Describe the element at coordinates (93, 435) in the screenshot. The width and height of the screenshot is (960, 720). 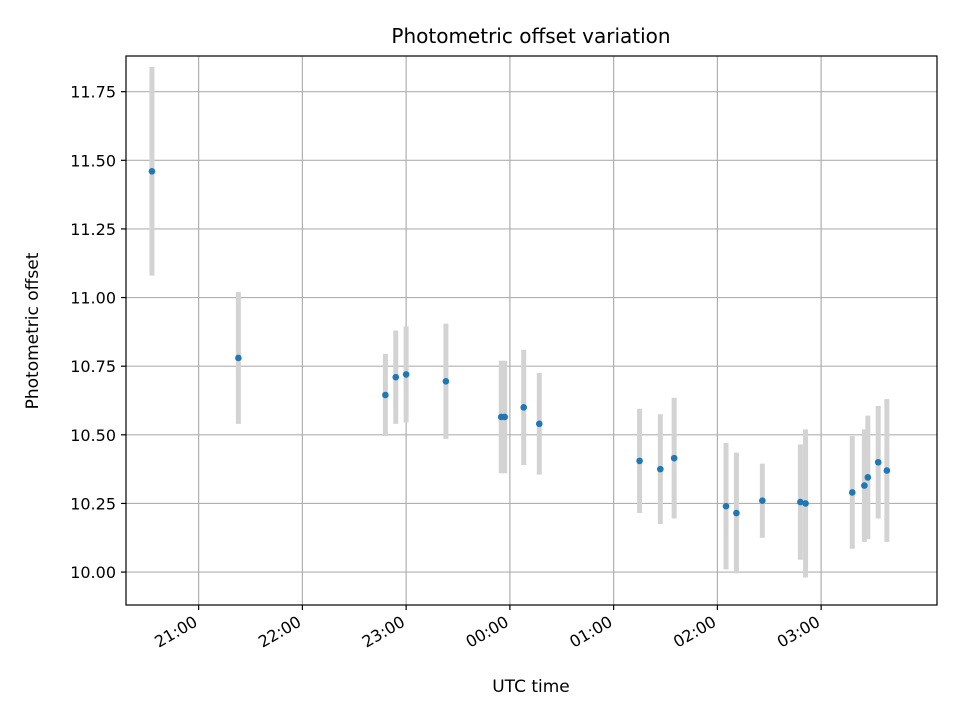
I see `y-tick-label: 10.50` at that location.